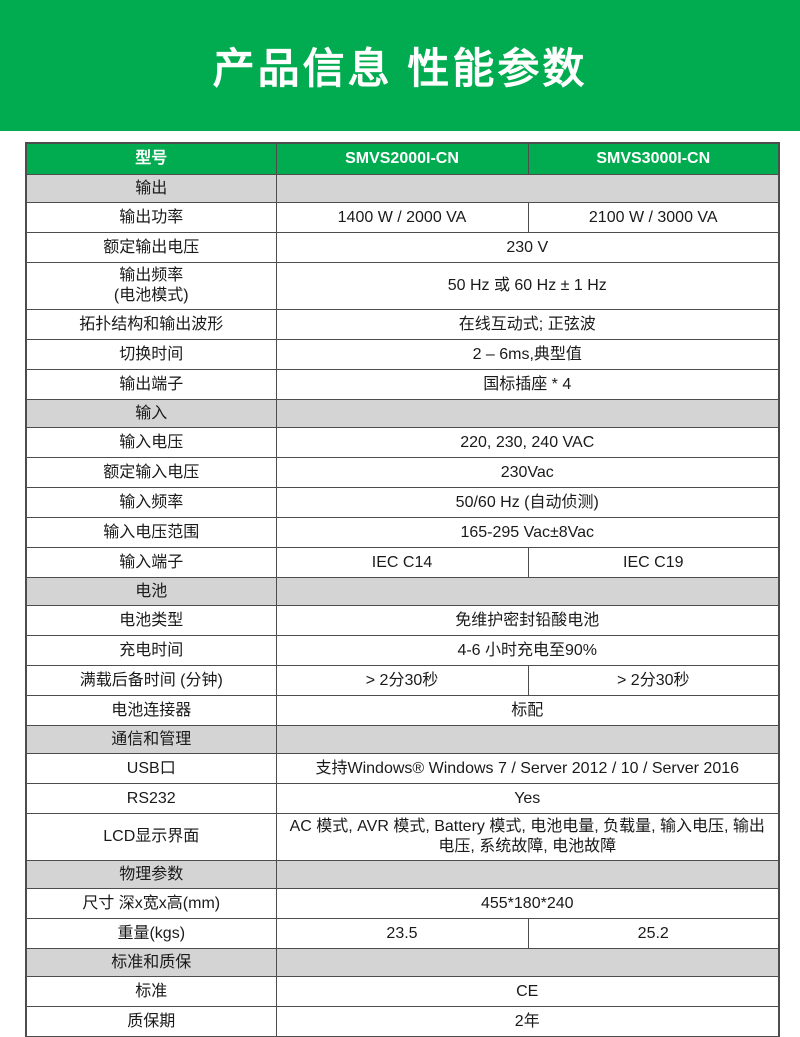 Image resolution: width=800 pixels, height=1037 pixels. What do you see at coordinates (151, 837) in the screenshot?
I see `row-label-cell: LCD显示界面` at bounding box center [151, 837].